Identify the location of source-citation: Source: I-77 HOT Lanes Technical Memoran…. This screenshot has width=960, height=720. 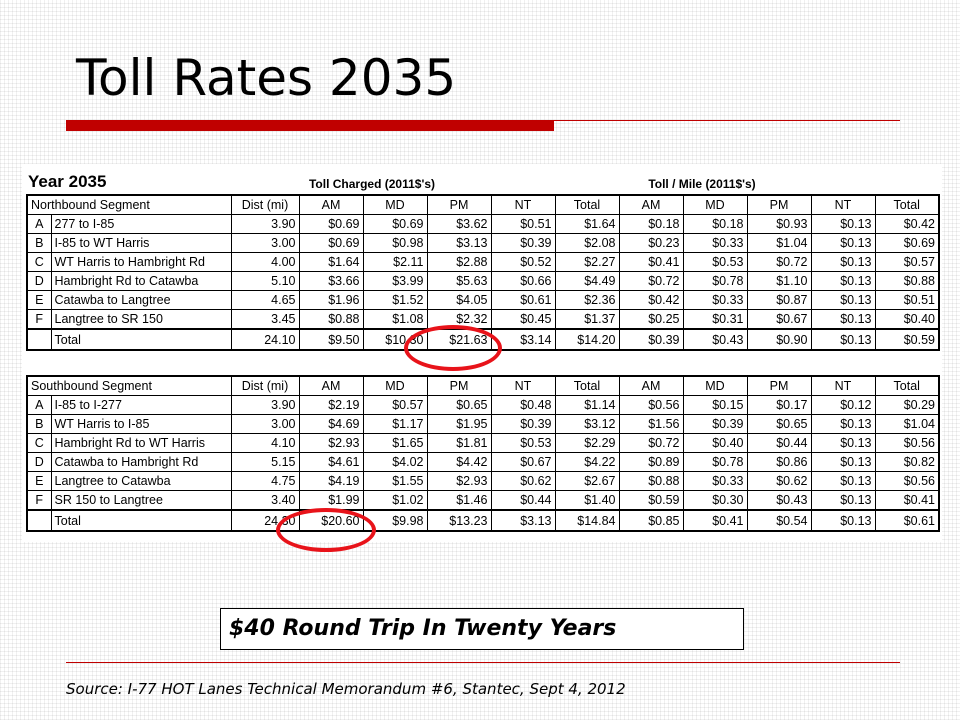
(346, 689).